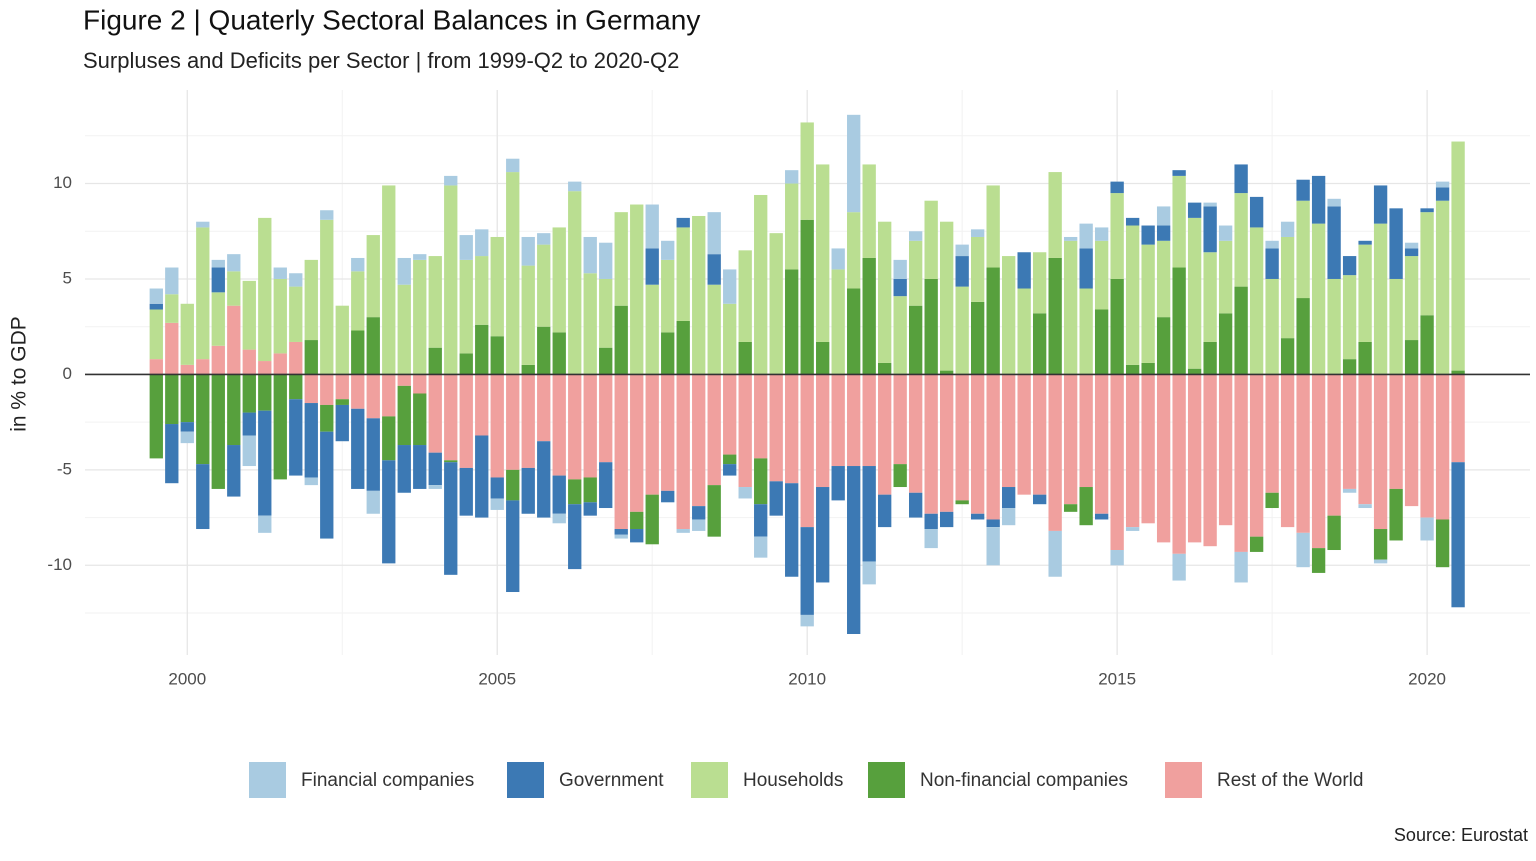 The width and height of the screenshot is (1536, 861). What do you see at coordinates (1290, 780) in the screenshot?
I see `legend-label: Rest of the World` at bounding box center [1290, 780].